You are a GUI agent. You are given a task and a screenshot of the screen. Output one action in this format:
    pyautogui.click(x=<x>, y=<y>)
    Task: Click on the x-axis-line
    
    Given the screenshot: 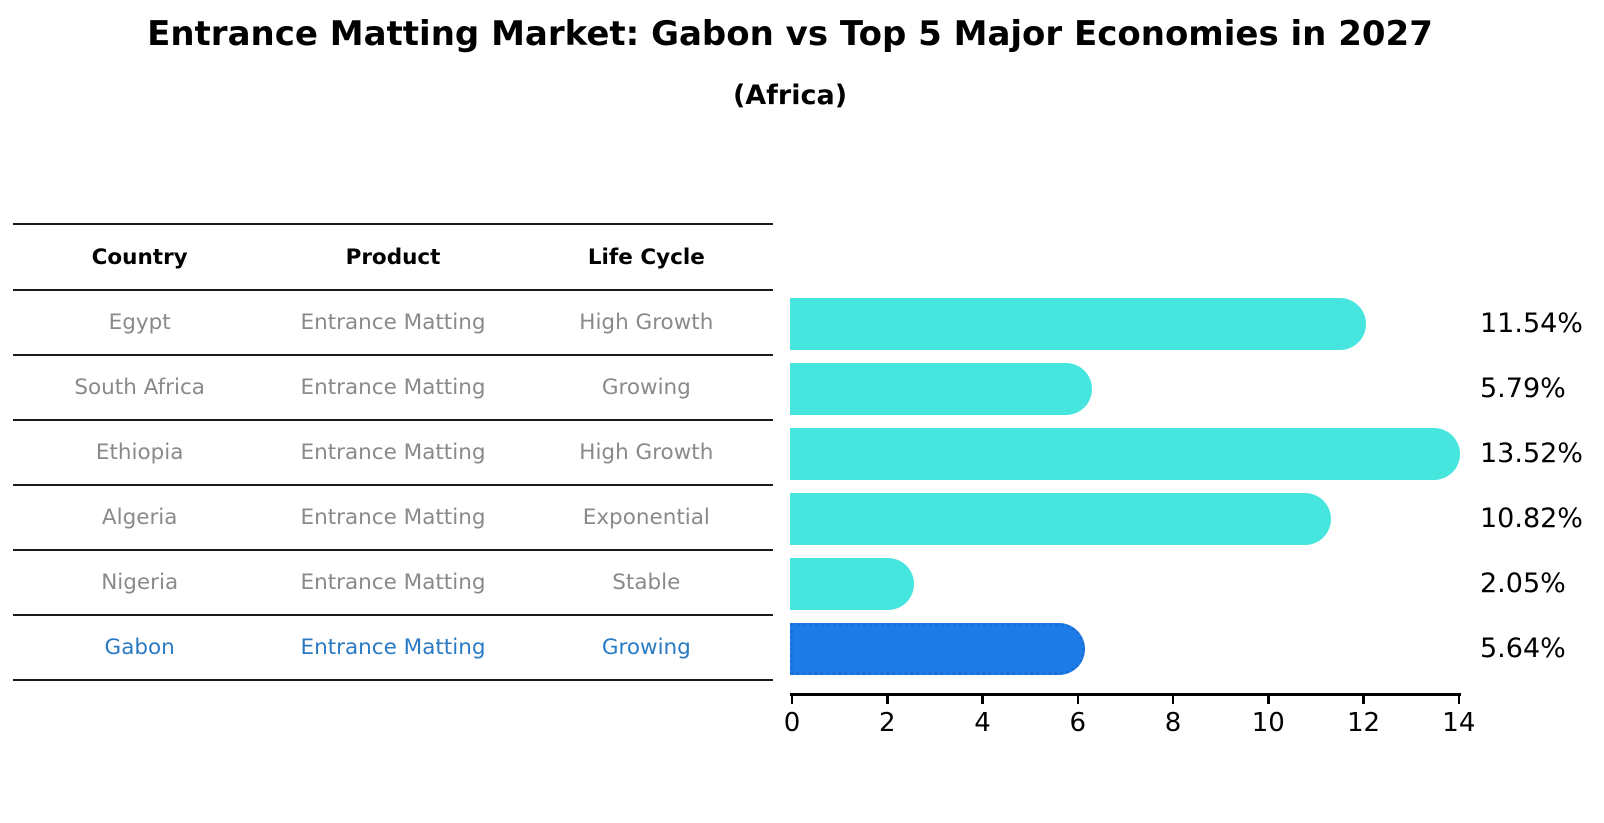 What is the action you would take?
    pyautogui.click(x=1125, y=694)
    